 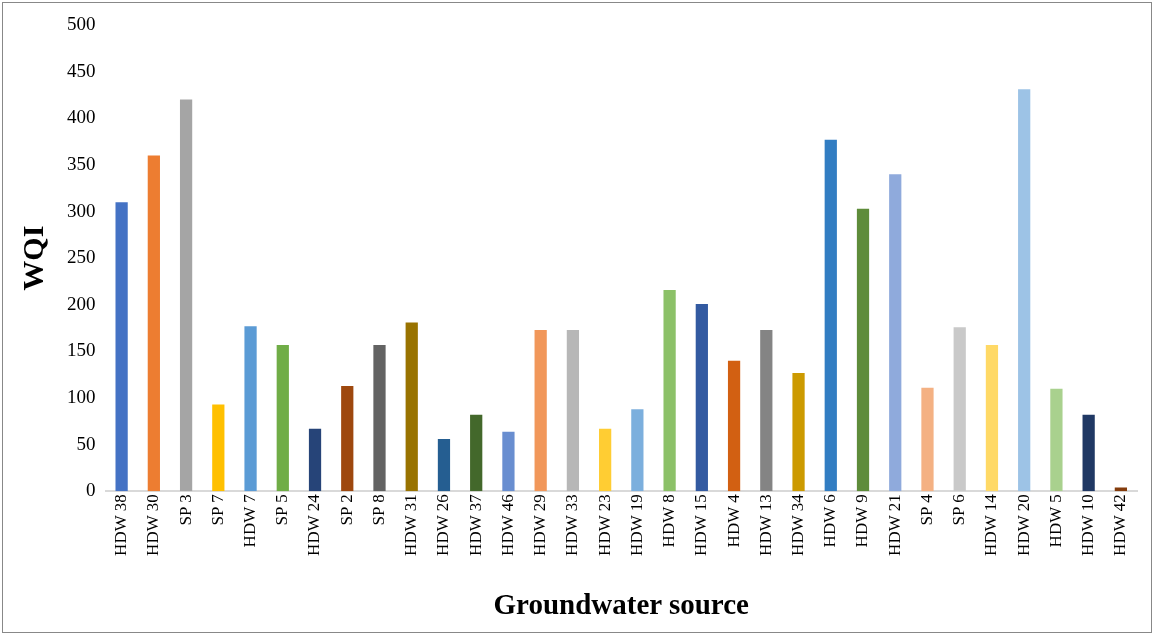 I want to click on y-tick-label: 500, so click(x=81, y=23).